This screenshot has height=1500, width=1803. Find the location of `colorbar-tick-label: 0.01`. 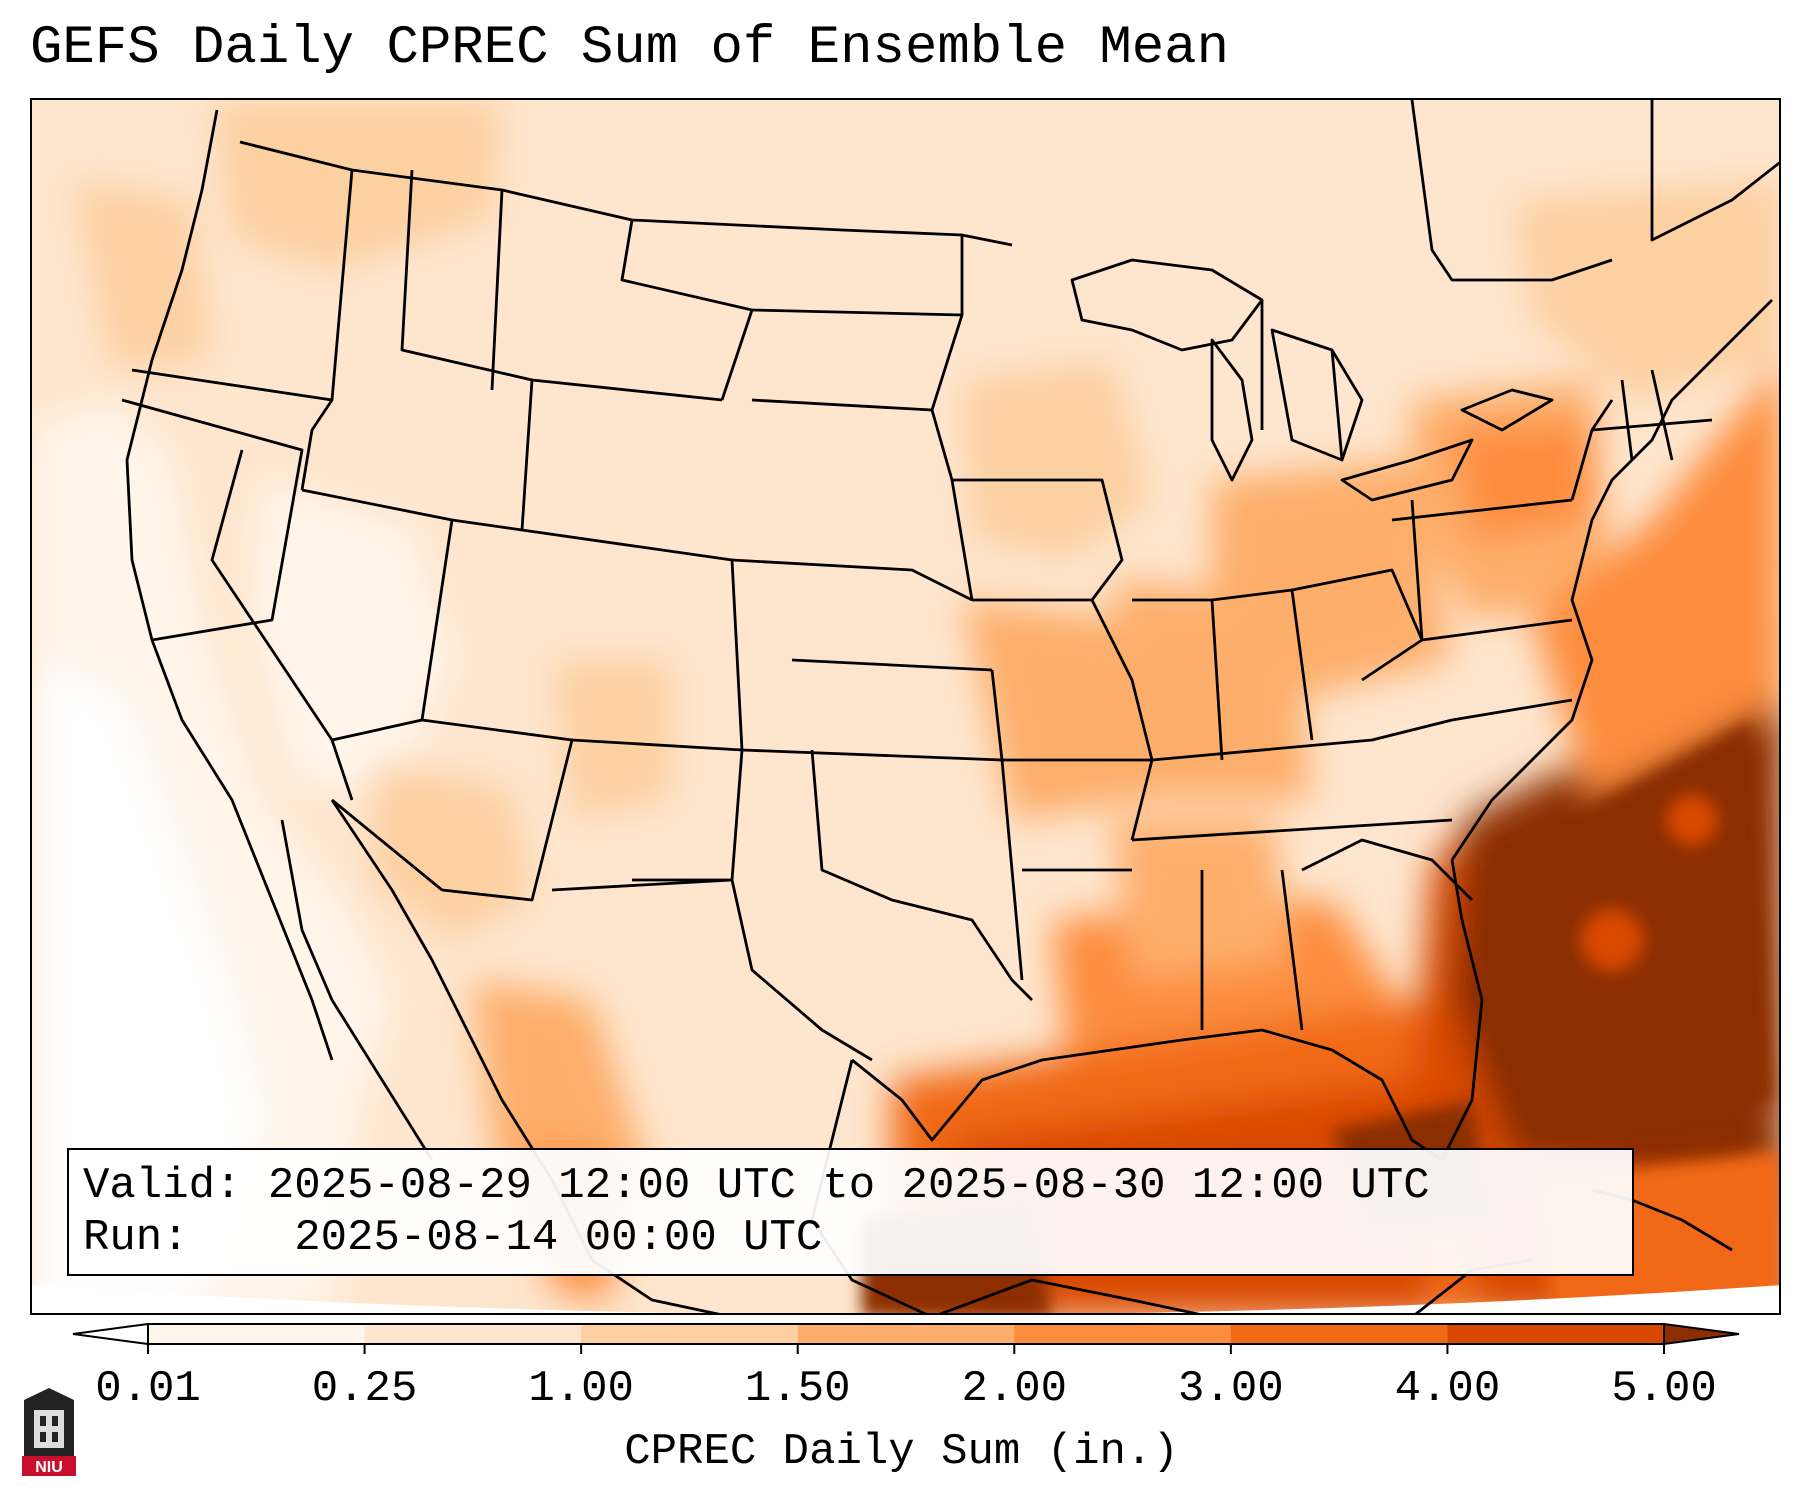

colorbar-tick-label: 0.01 is located at coordinates (148, 1389).